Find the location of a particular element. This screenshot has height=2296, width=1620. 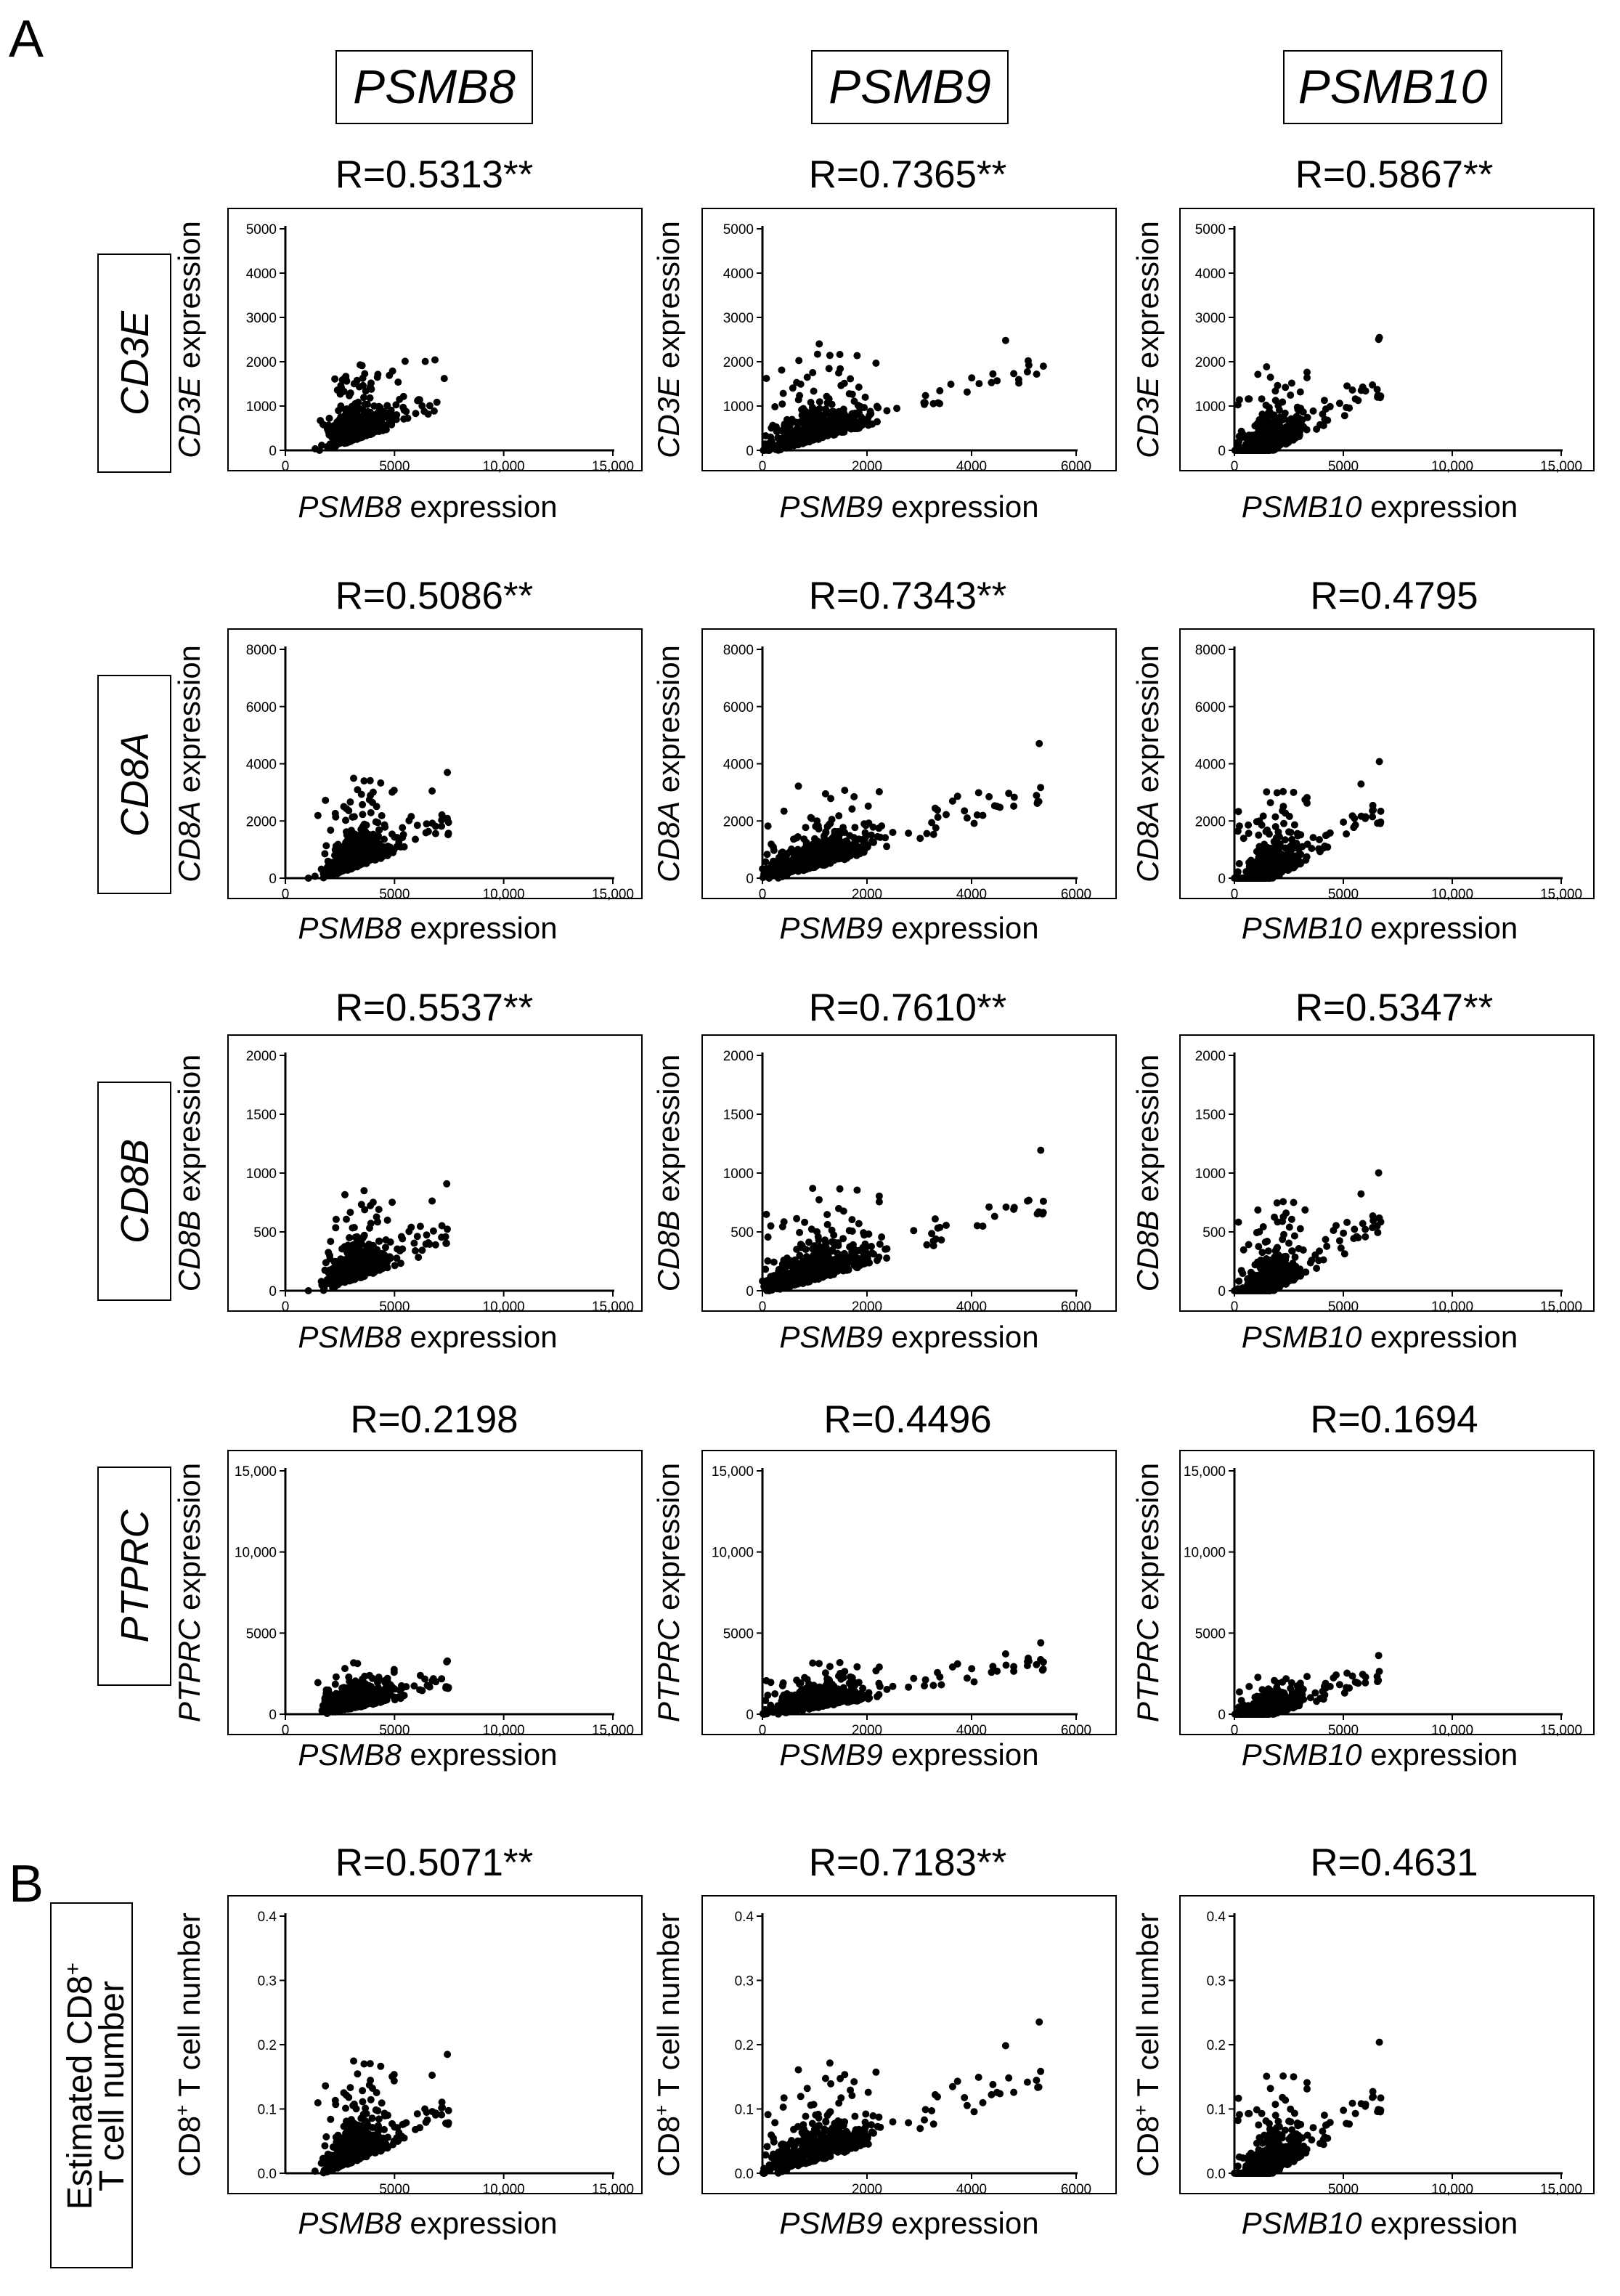

y-axis-label: CD8A expression is located at coordinates (1148, 764).